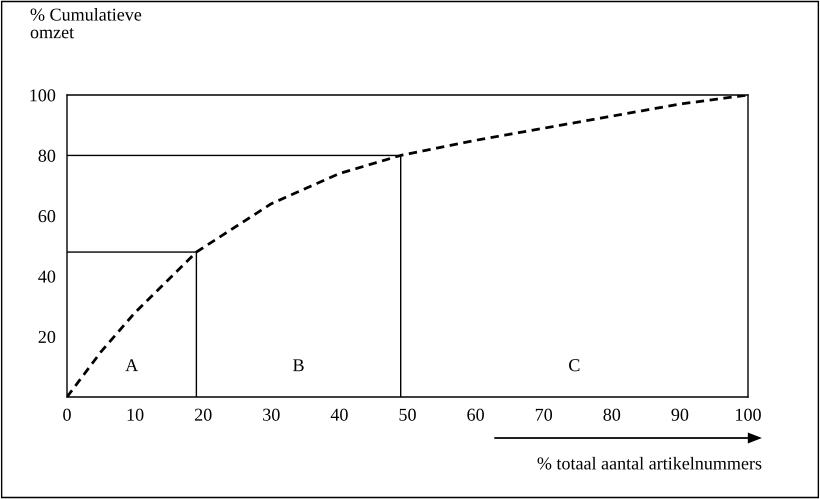 The width and height of the screenshot is (820, 499). What do you see at coordinates (574, 365) in the screenshot?
I see `annotation: C` at bounding box center [574, 365].